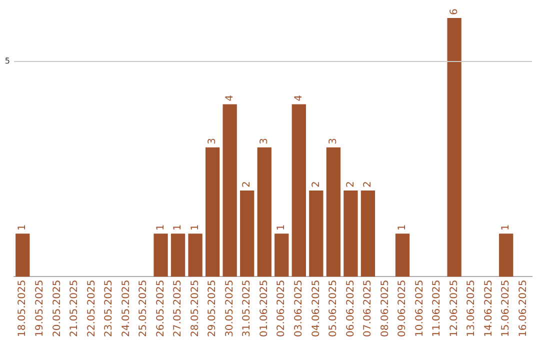 The width and height of the screenshot is (540, 340). What do you see at coordinates (178, 309) in the screenshot?
I see `x-tick-label: 27.05.2025` at bounding box center [178, 309].